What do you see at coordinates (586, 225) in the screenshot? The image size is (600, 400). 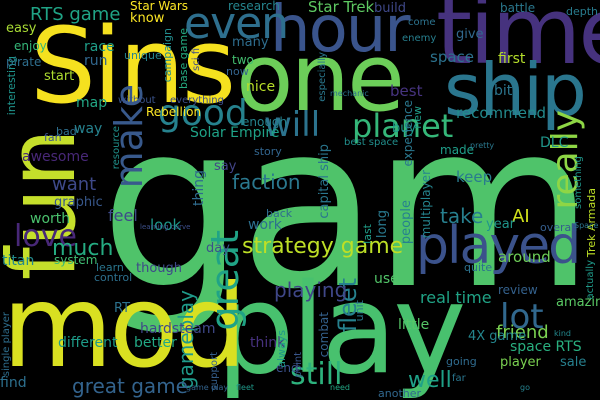 I see `cloud-word-space: Space` at bounding box center [586, 225].